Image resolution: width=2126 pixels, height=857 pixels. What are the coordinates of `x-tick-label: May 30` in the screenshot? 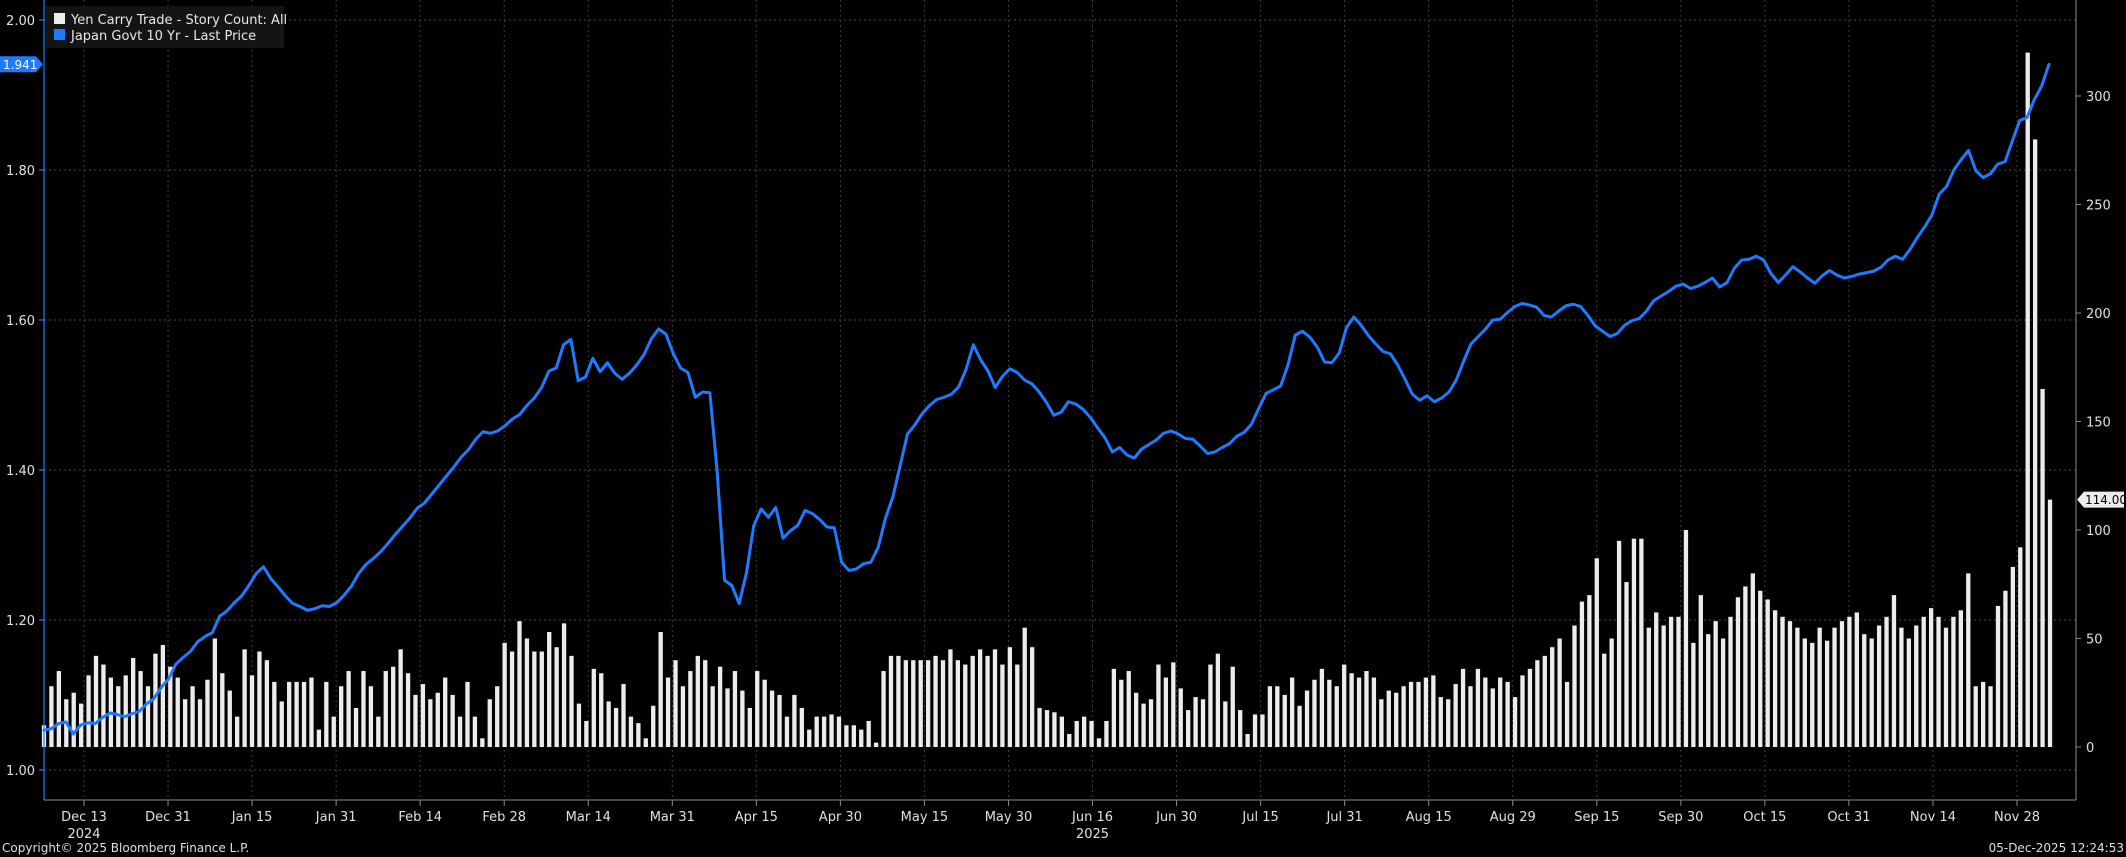 It's located at (1009, 817).